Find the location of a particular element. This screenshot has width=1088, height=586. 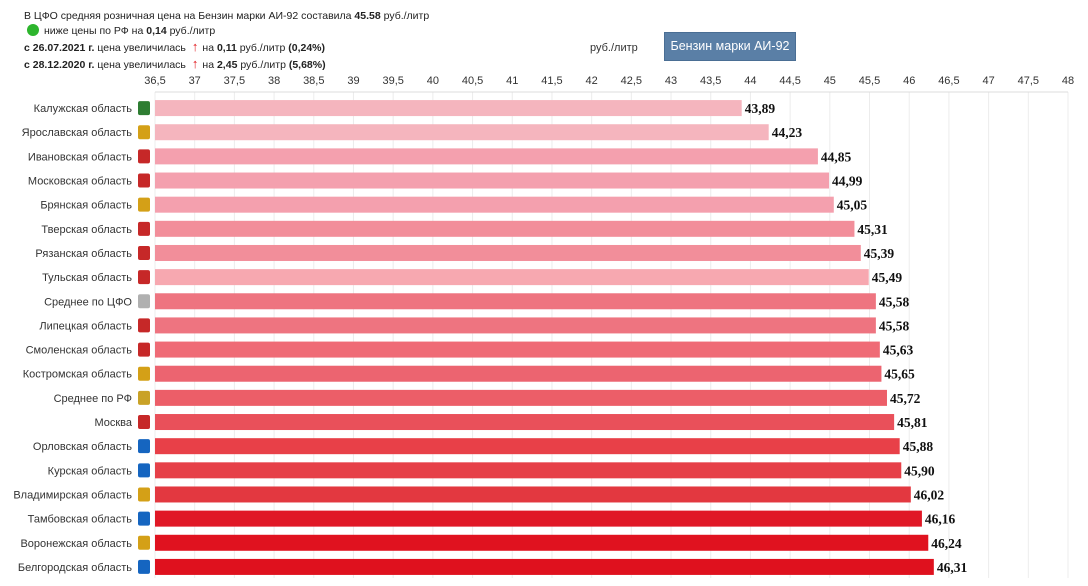

bar-value-label: 45,49 is located at coordinates (887, 277).